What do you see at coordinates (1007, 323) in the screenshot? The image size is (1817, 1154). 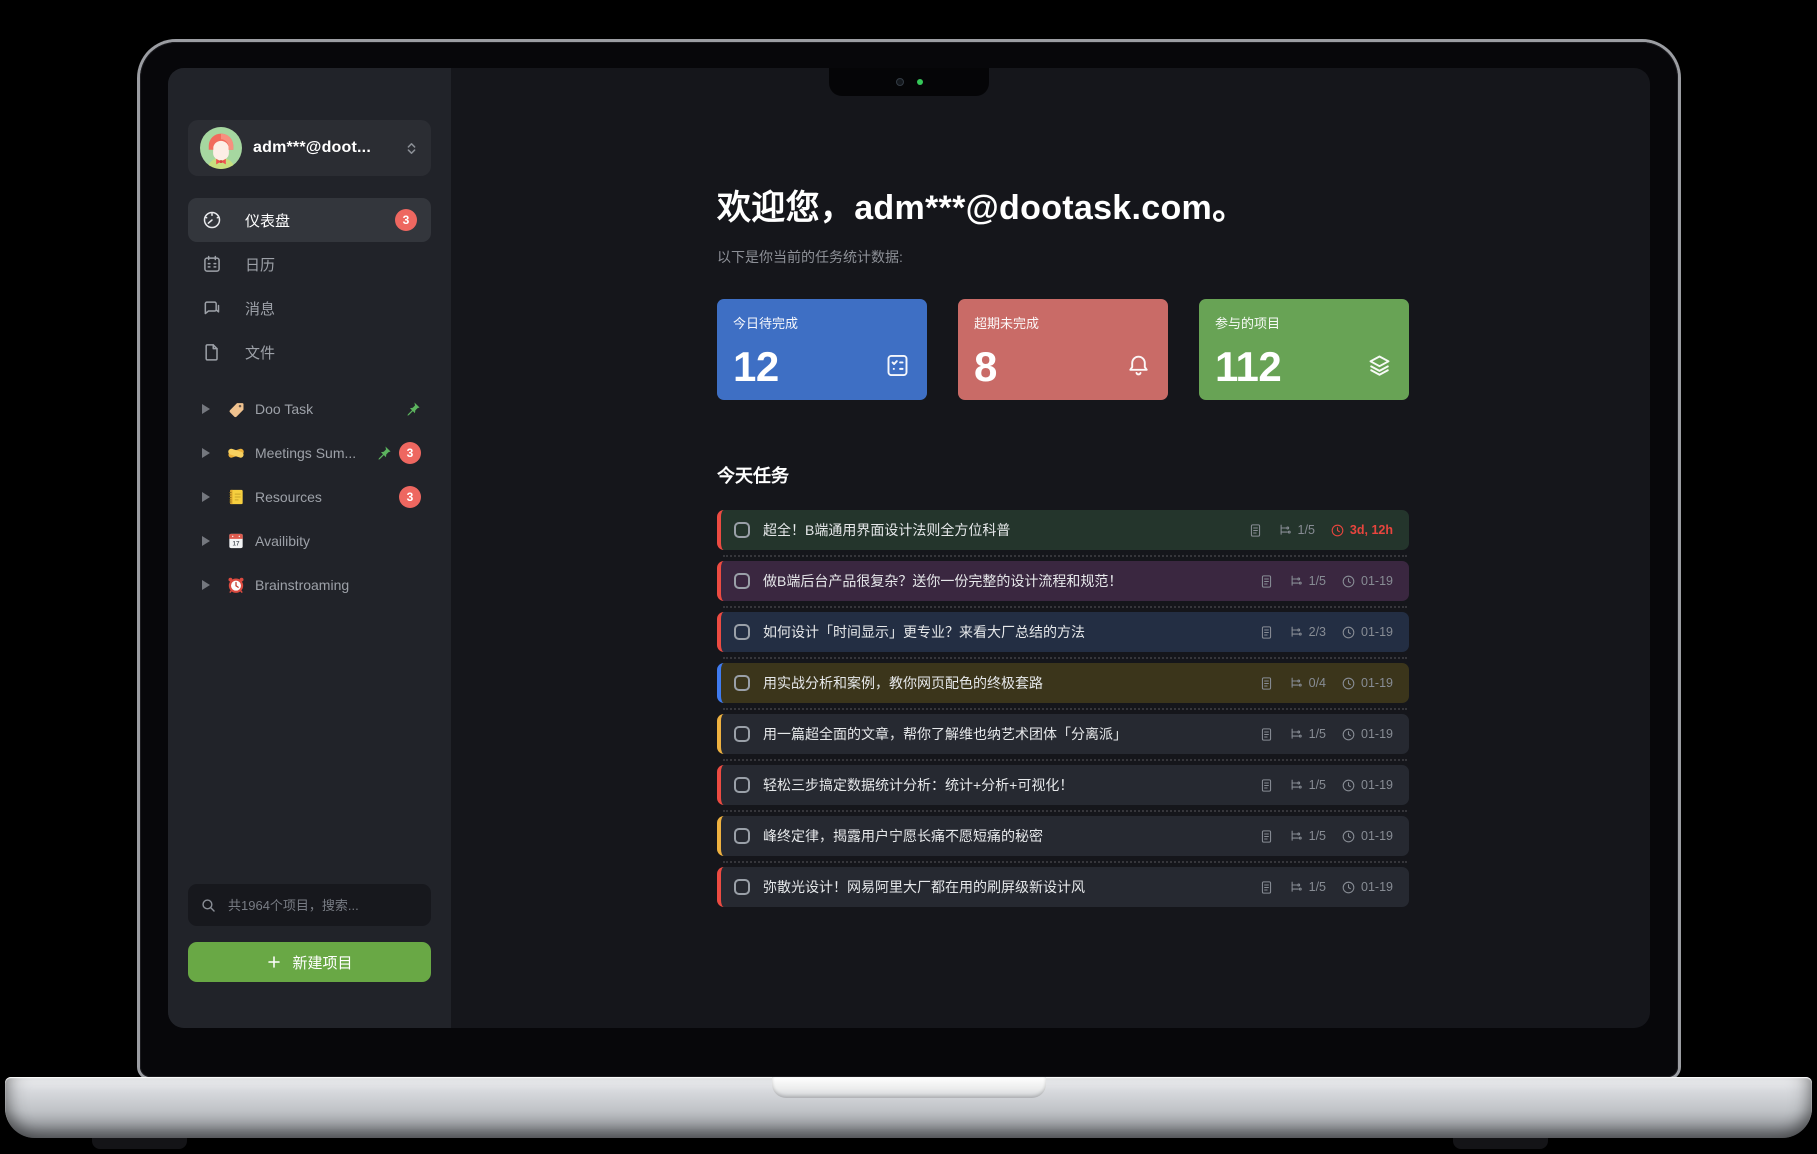 I see `stat-label: 超期未完成` at bounding box center [1007, 323].